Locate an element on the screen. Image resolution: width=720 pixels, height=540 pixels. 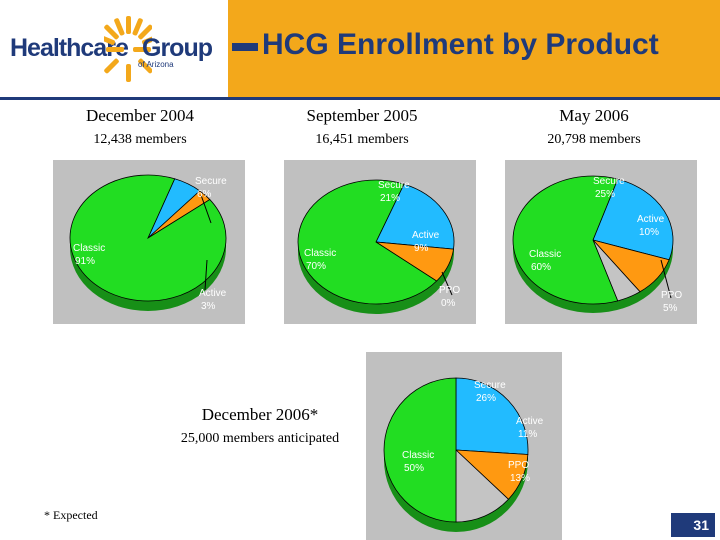
pie-svg: Classic 70% Secure 21% Active 9% PPO 0% is located at coordinates (378, 246).